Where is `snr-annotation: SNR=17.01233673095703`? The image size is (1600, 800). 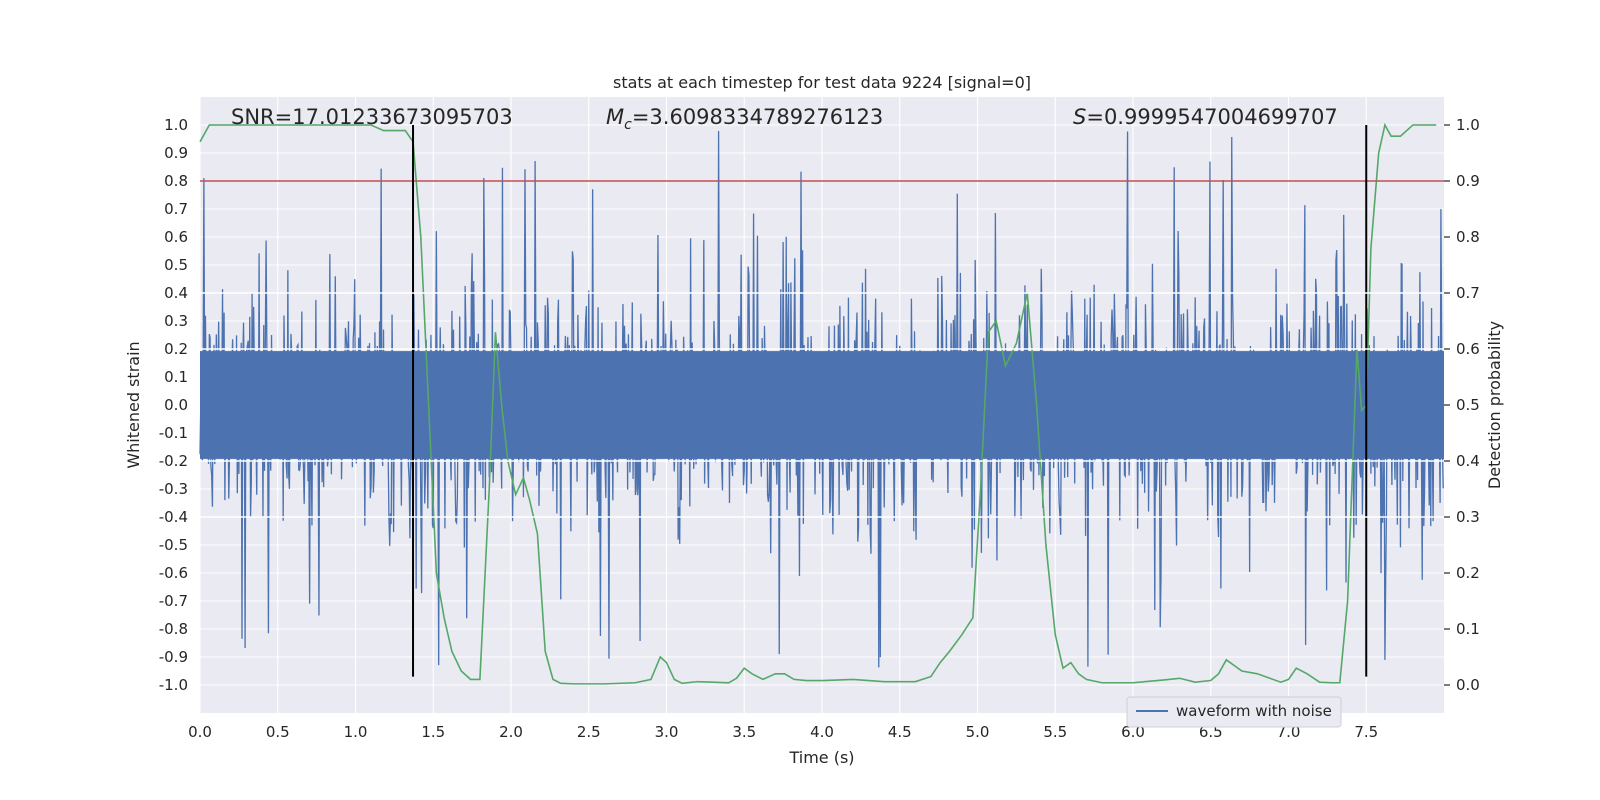
snr-annotation: SNR=17.01233673095703 is located at coordinates (372, 117).